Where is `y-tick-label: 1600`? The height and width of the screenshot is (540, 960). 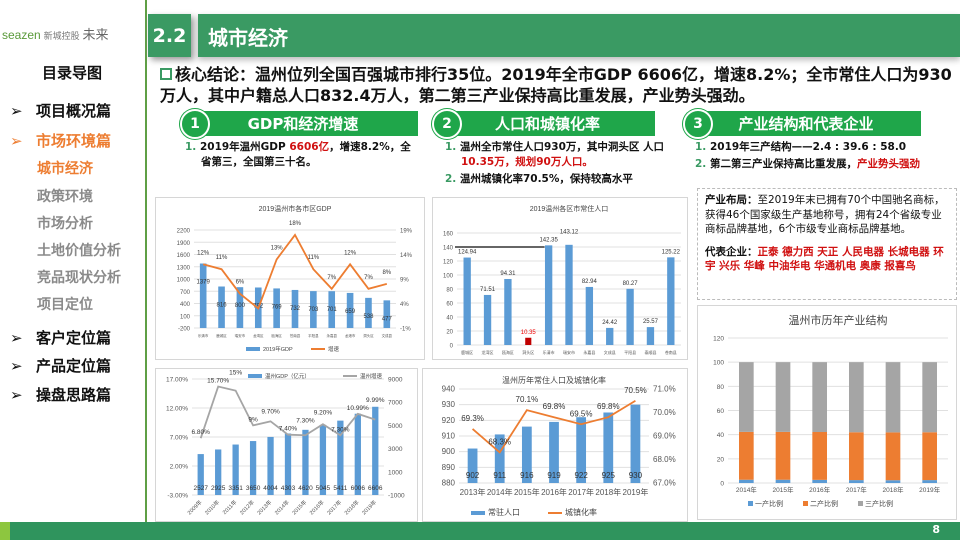
y-tick-label: 1600 is located at coordinates (184, 256).